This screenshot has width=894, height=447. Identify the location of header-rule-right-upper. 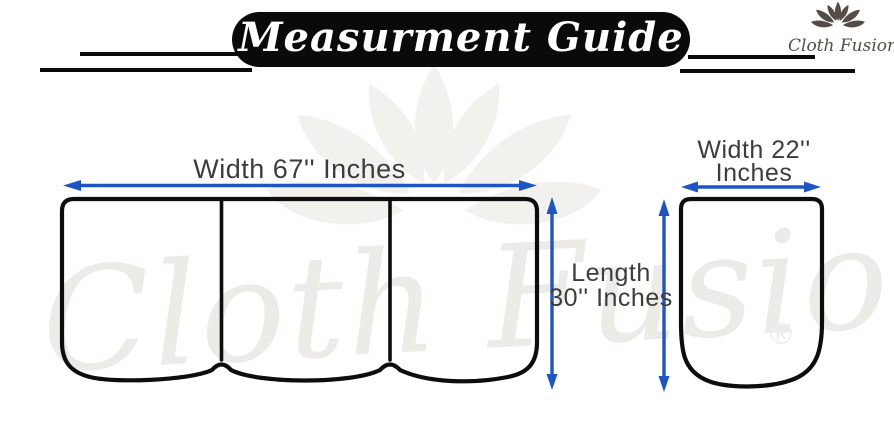
(751, 57).